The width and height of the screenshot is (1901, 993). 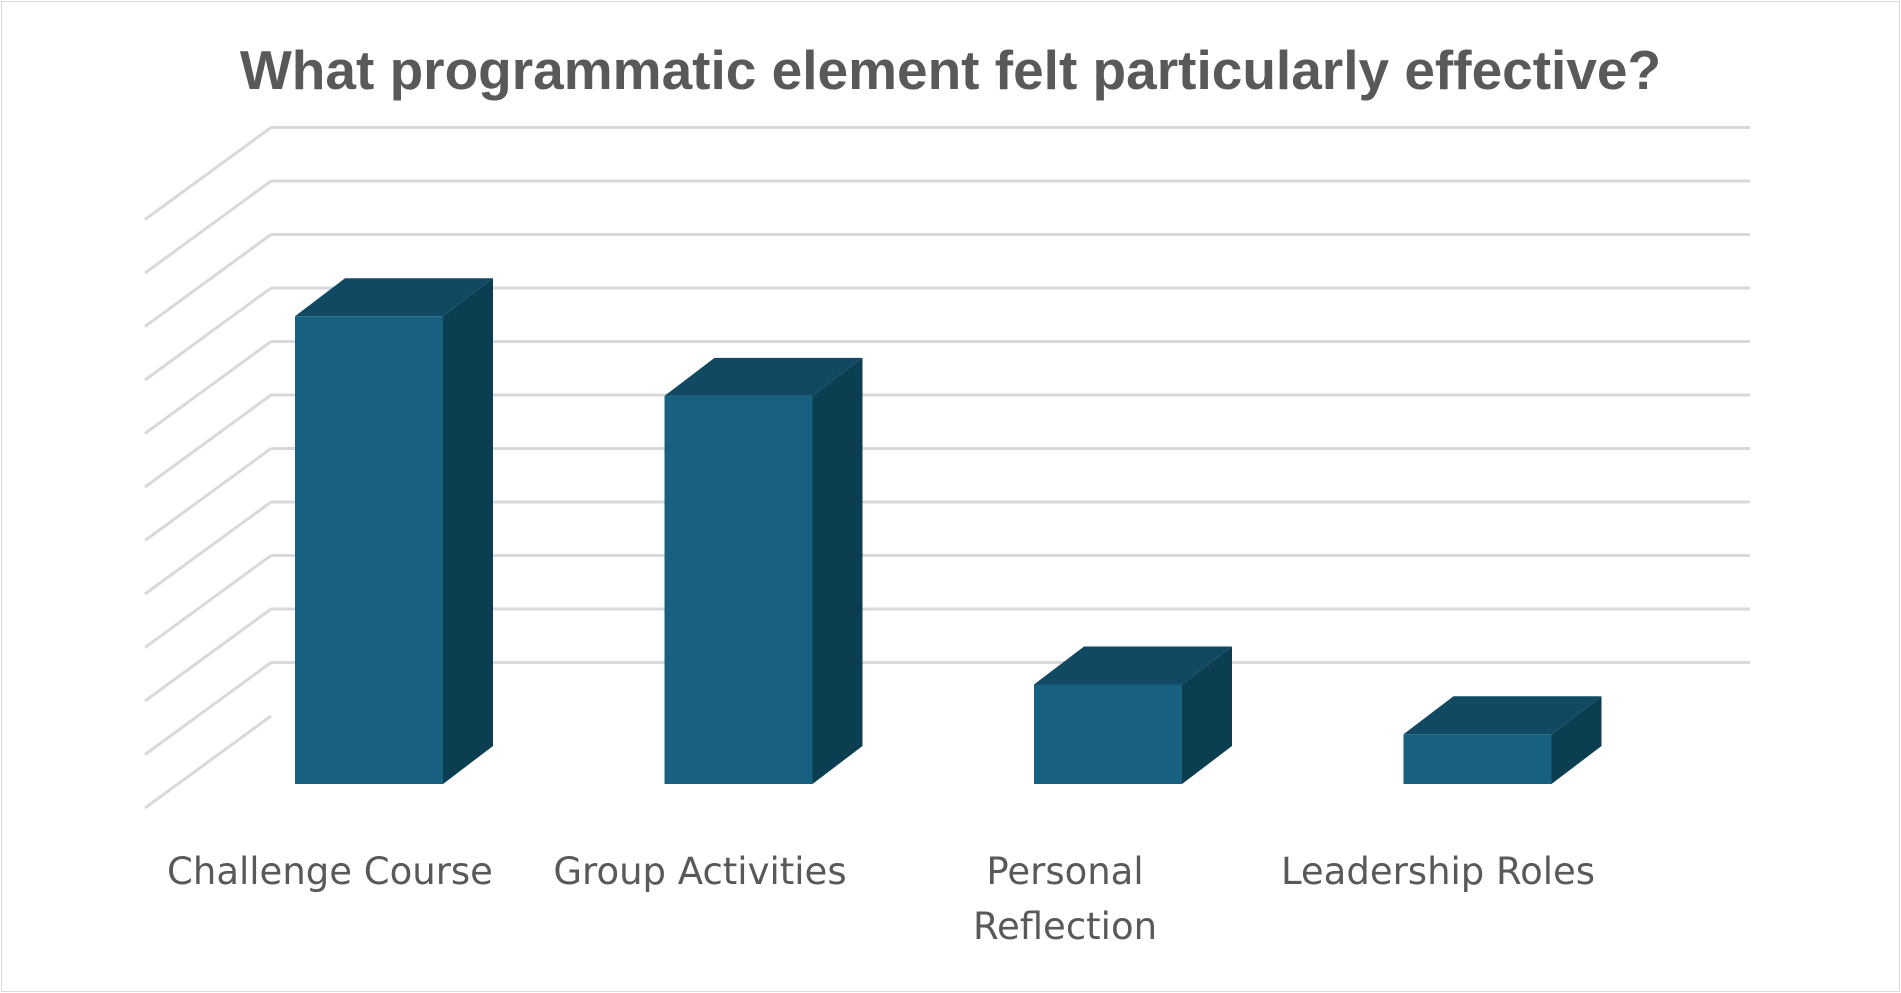 I want to click on category-label-line: Group Activities, so click(x=699, y=871).